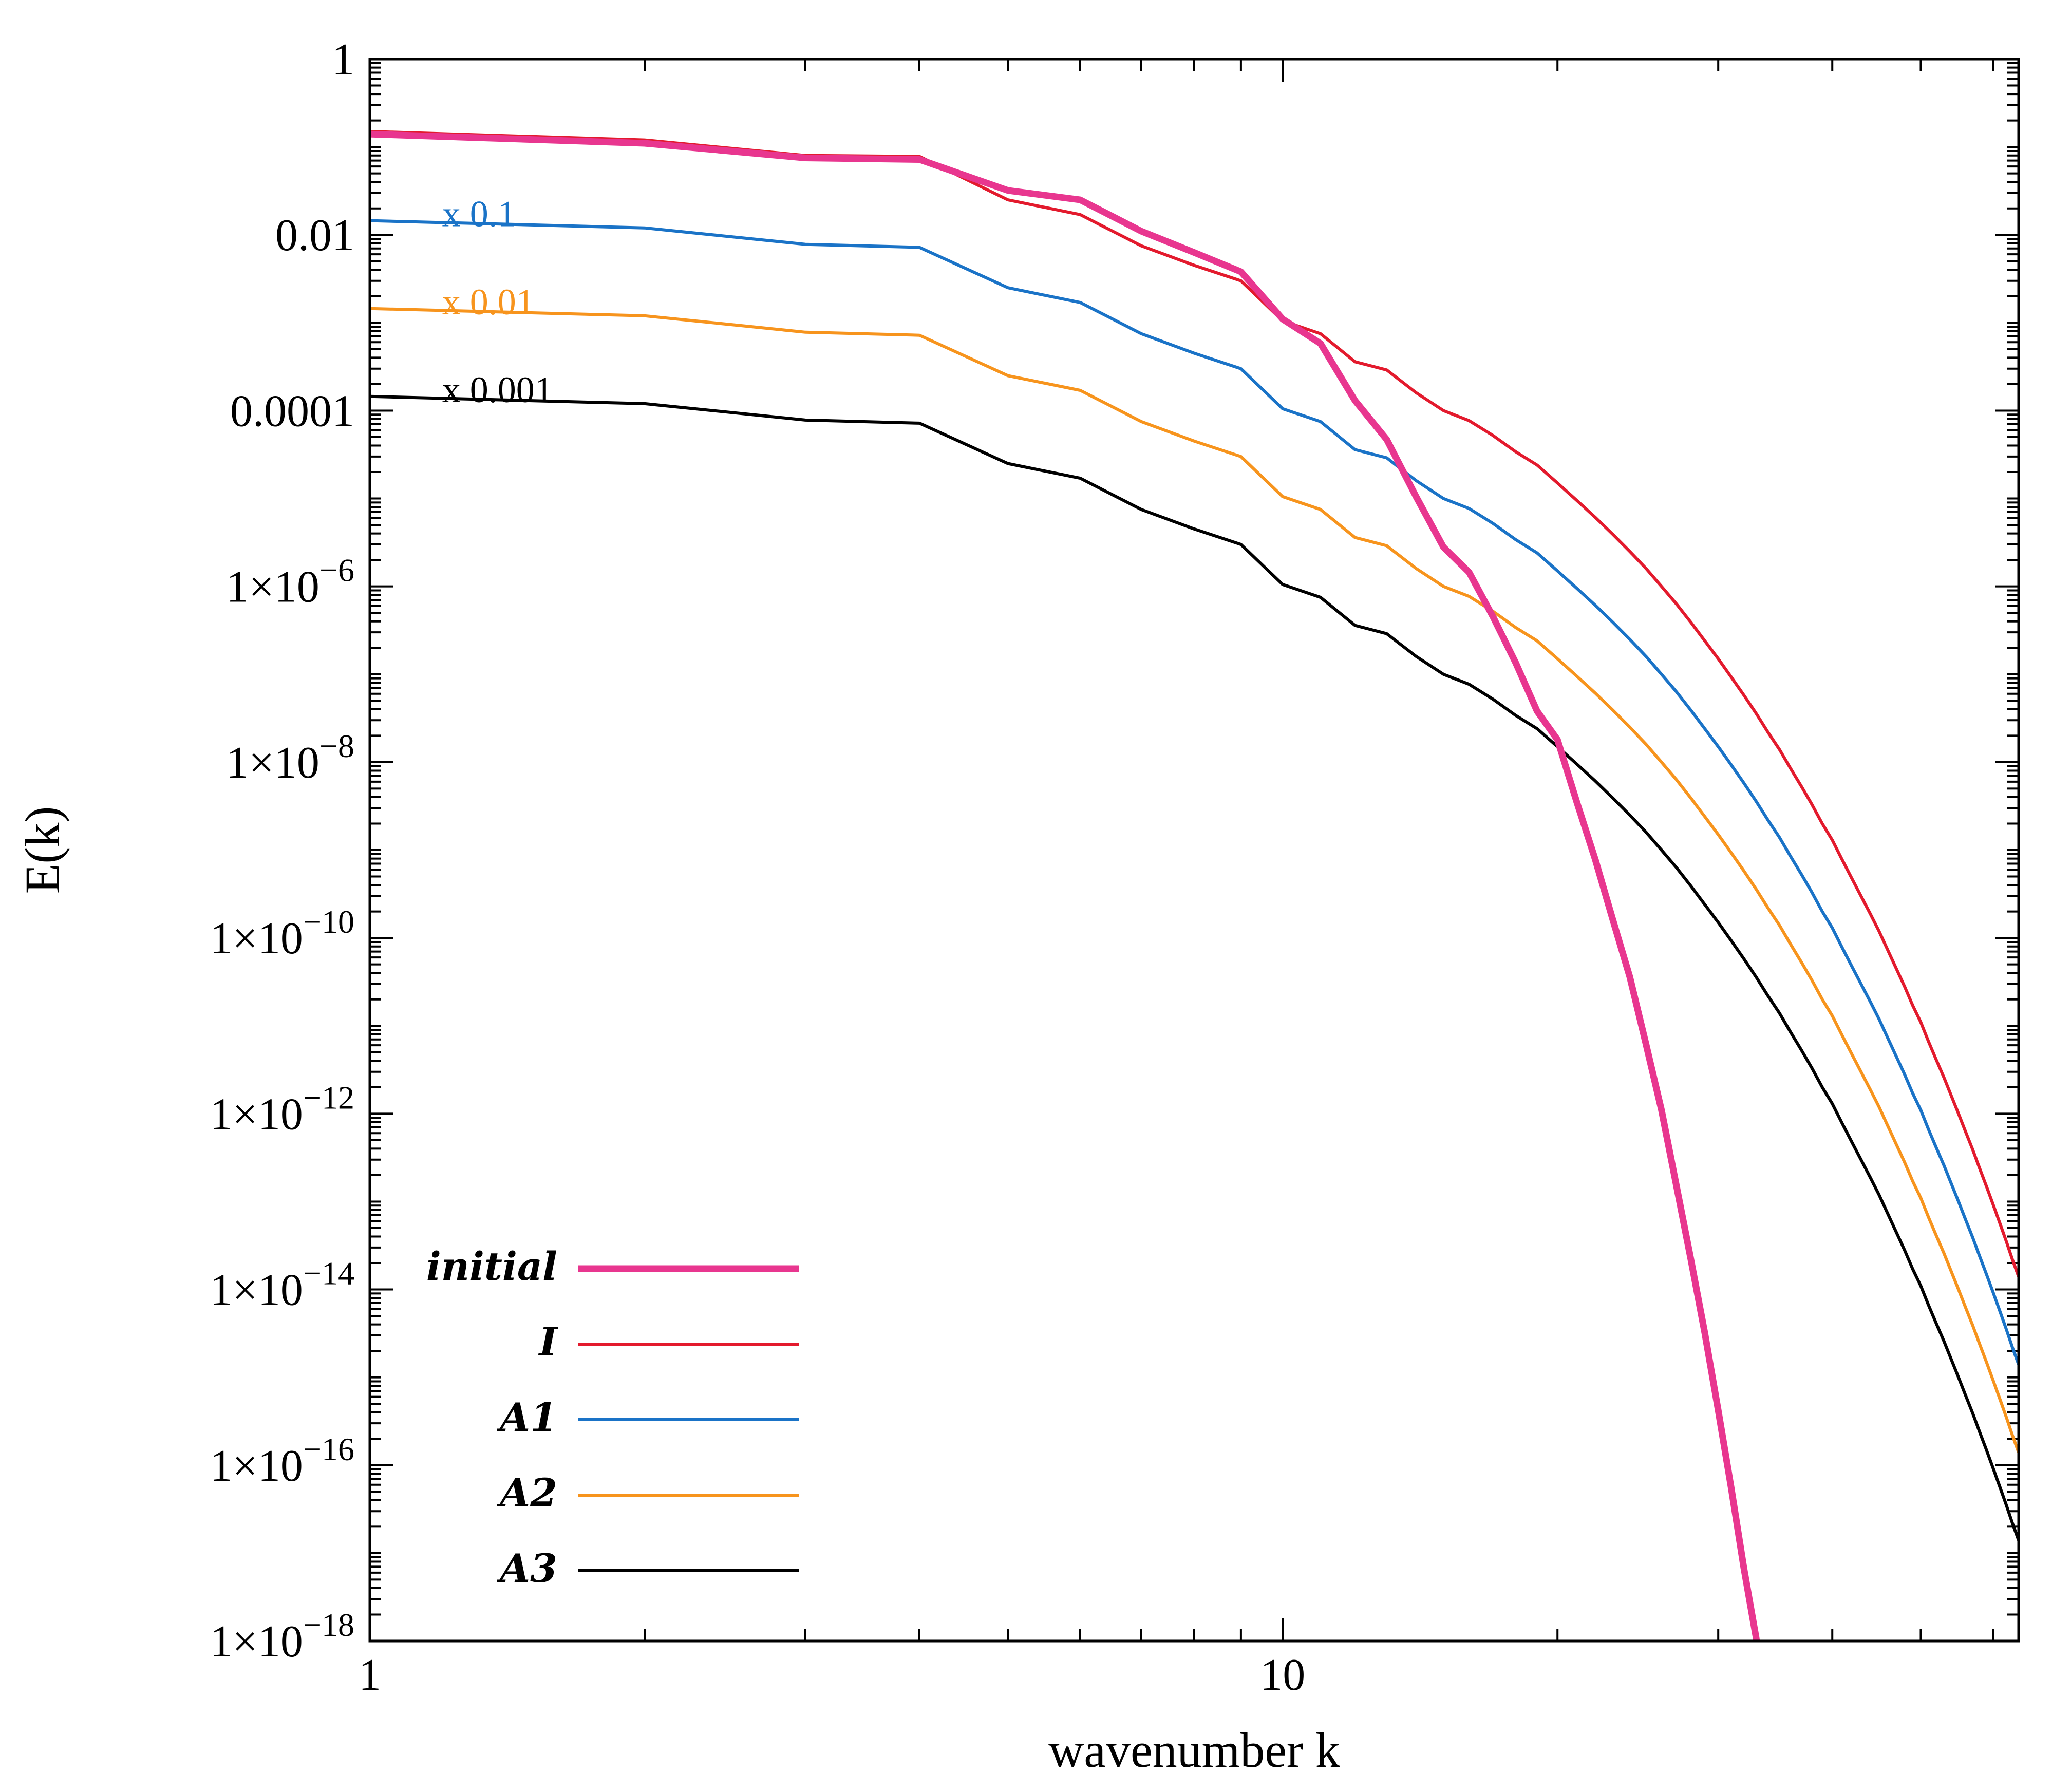 The image size is (2052, 1792). I want to click on legend: initial I A1 A2 A3, so click(613, 1417).